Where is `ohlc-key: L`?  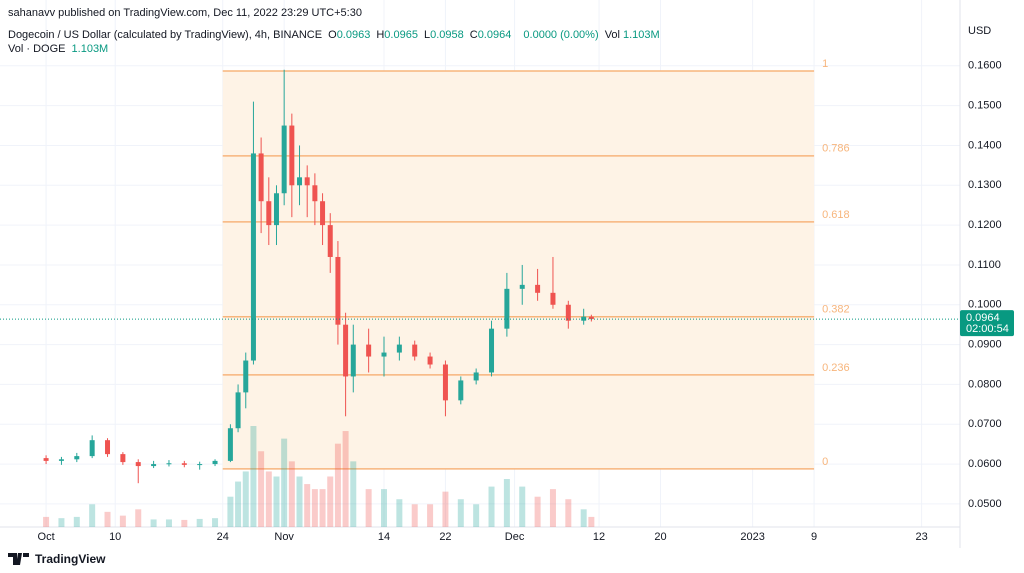
ohlc-key: L is located at coordinates (427, 35).